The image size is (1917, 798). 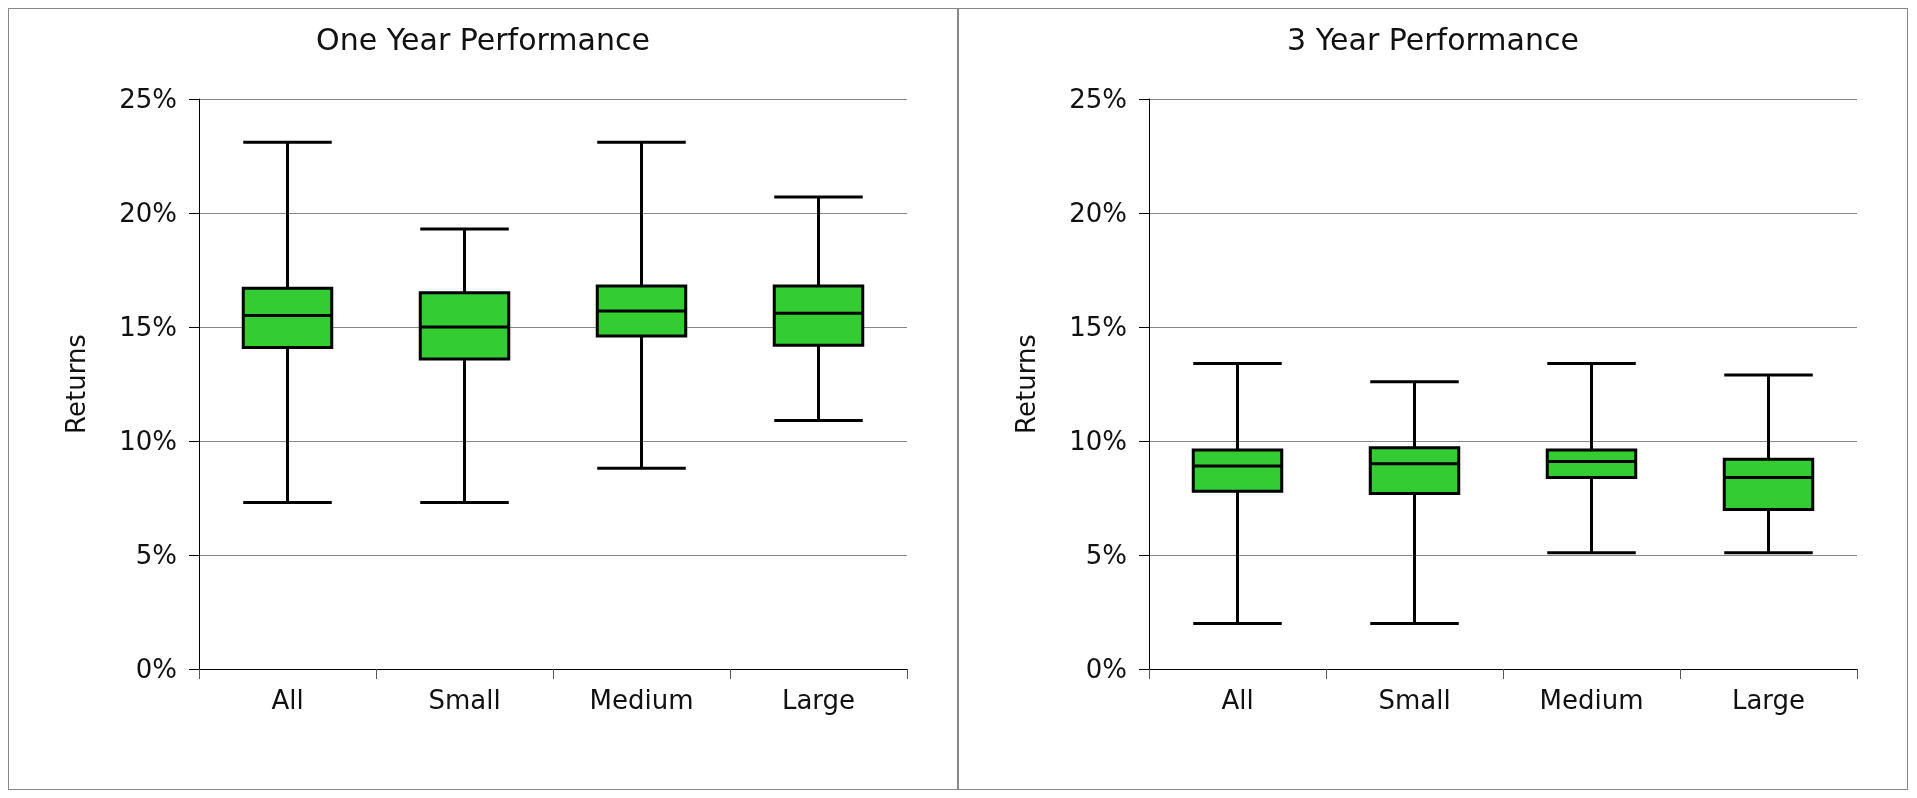 I want to click on chart-title: 3 Year Performance, so click(x=1433, y=39).